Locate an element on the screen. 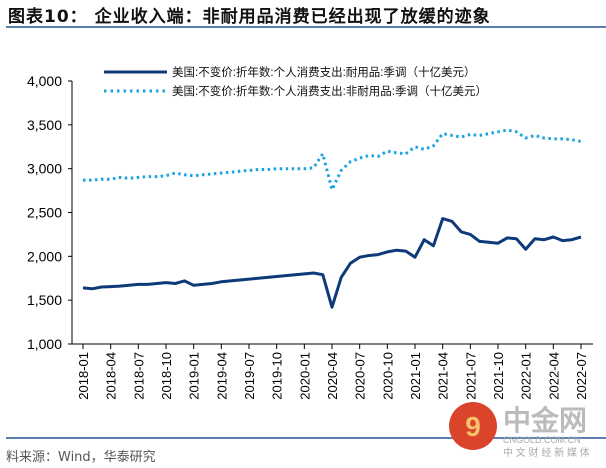 This screenshot has width=606, height=468. legend-label-durable: 美国:不变价:折年数:个人消费支出:耐用品:季调（十亿美元） is located at coordinates (323, 72).